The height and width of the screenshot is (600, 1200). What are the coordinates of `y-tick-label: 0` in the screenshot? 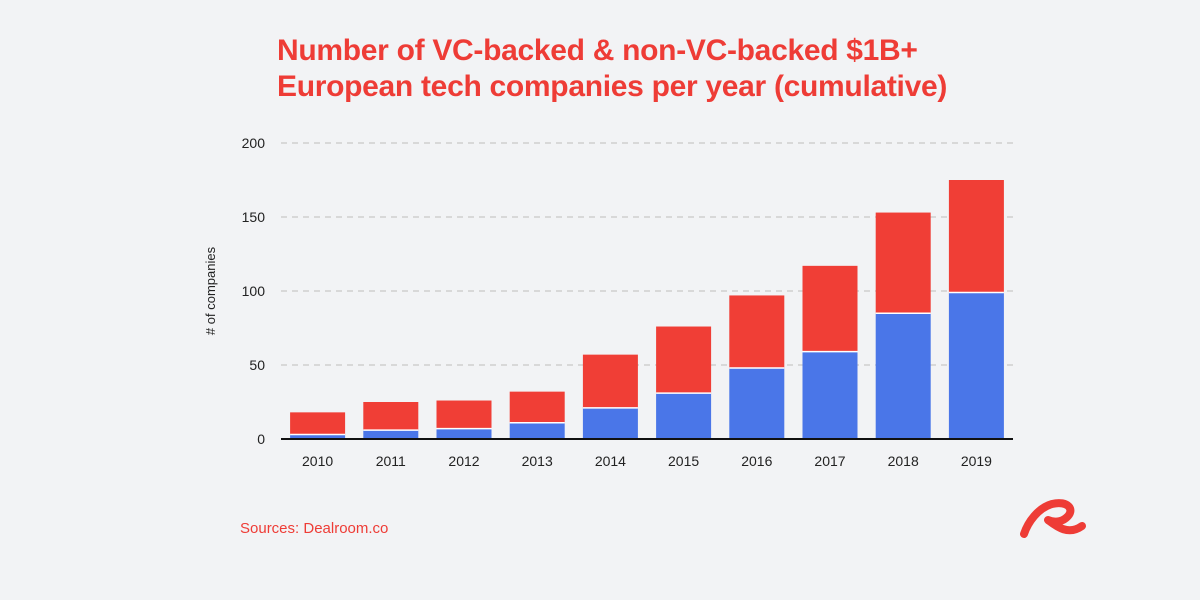 It's located at (261, 439).